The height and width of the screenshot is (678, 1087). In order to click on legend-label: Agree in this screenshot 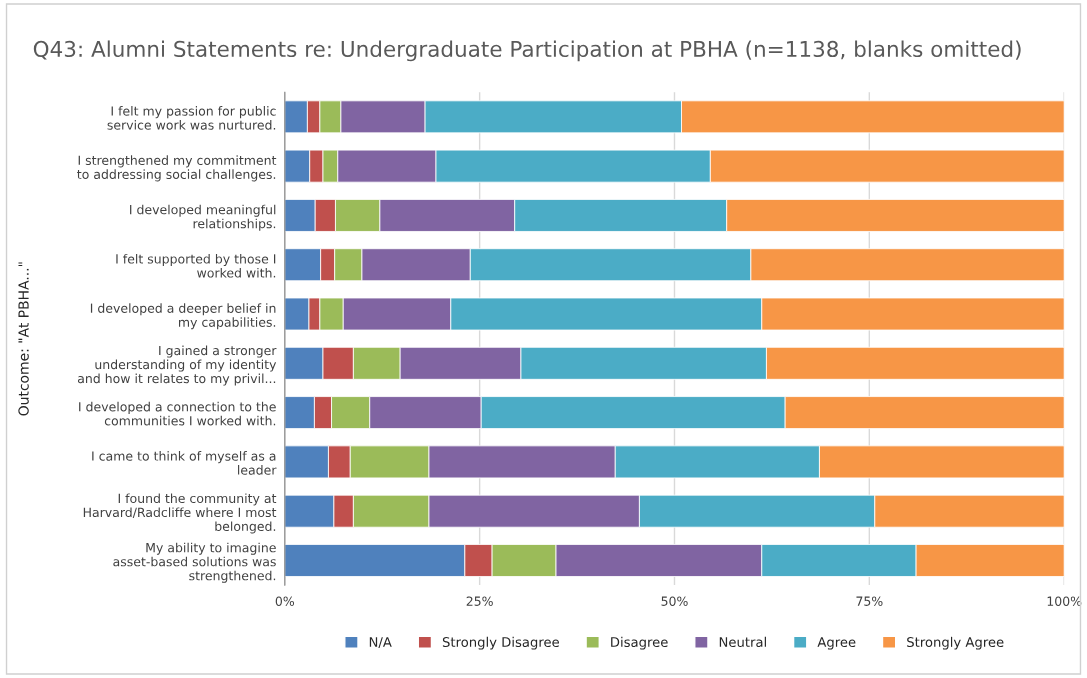, I will do `click(836, 643)`.